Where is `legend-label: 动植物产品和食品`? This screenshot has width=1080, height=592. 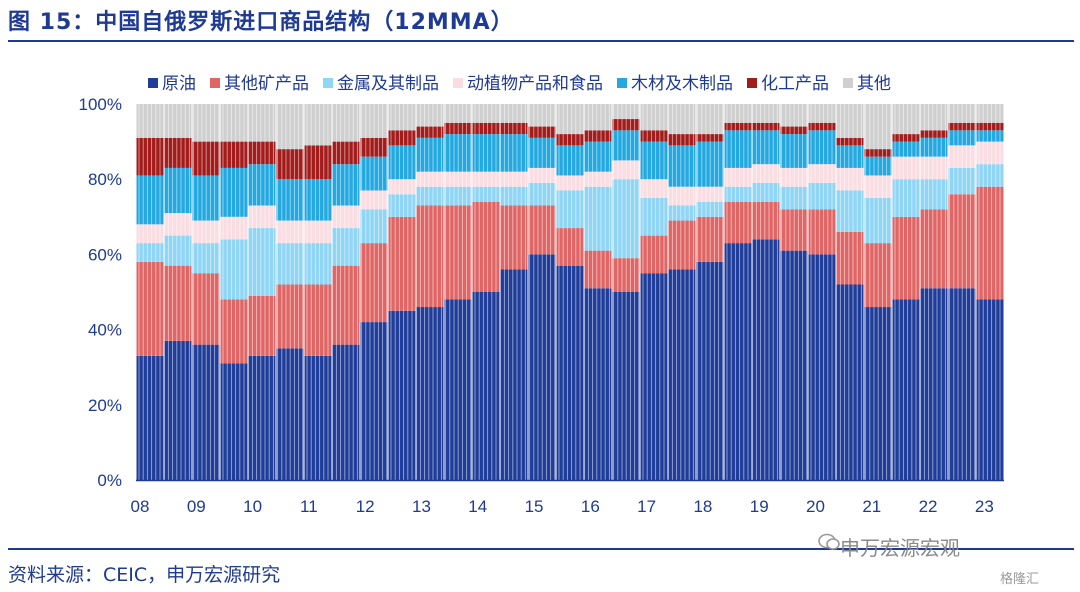
legend-label: 动植物产品和食品 is located at coordinates (535, 84).